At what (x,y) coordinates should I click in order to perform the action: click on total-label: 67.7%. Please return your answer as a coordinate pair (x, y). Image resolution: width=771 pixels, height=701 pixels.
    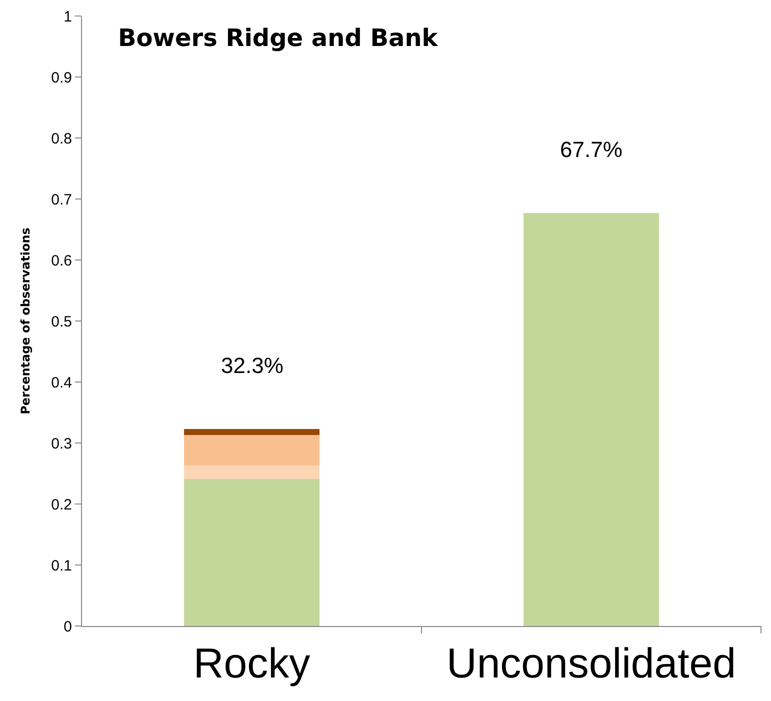
    Looking at the image, I should click on (591, 149).